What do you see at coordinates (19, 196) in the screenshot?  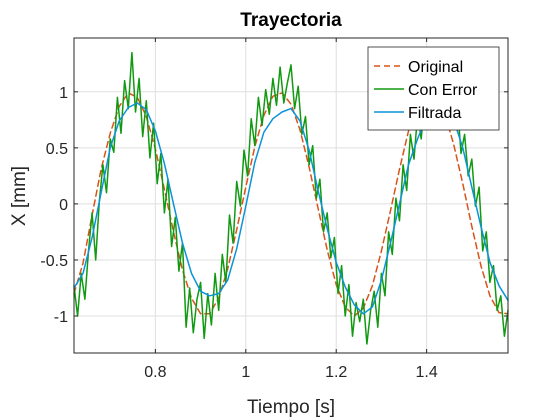 I see `y-axis-label: X [mm]` at bounding box center [19, 196].